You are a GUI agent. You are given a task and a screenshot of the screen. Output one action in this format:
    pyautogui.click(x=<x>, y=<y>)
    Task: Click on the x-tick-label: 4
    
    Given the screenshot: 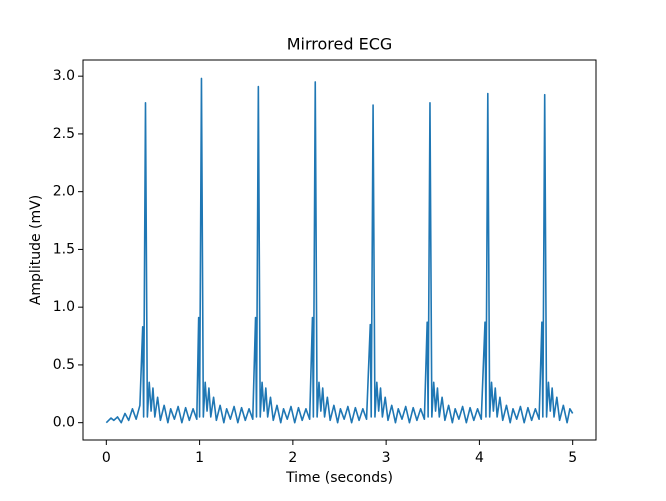 What is the action you would take?
    pyautogui.click(x=479, y=458)
    